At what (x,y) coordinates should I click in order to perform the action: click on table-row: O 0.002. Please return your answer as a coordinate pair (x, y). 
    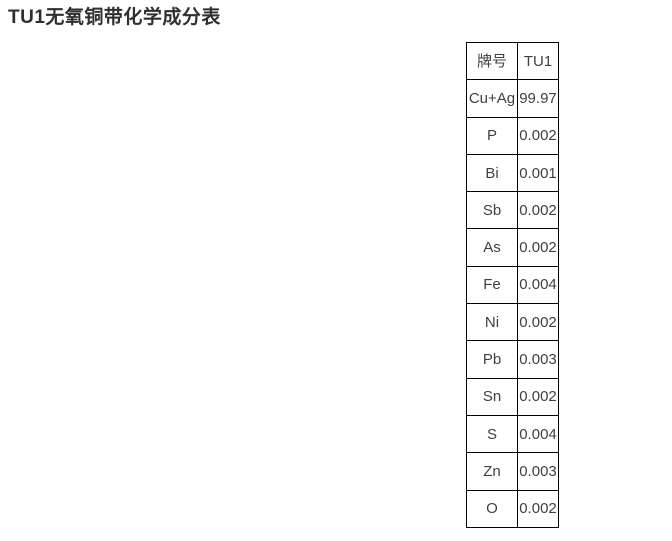
    Looking at the image, I should click on (512, 508).